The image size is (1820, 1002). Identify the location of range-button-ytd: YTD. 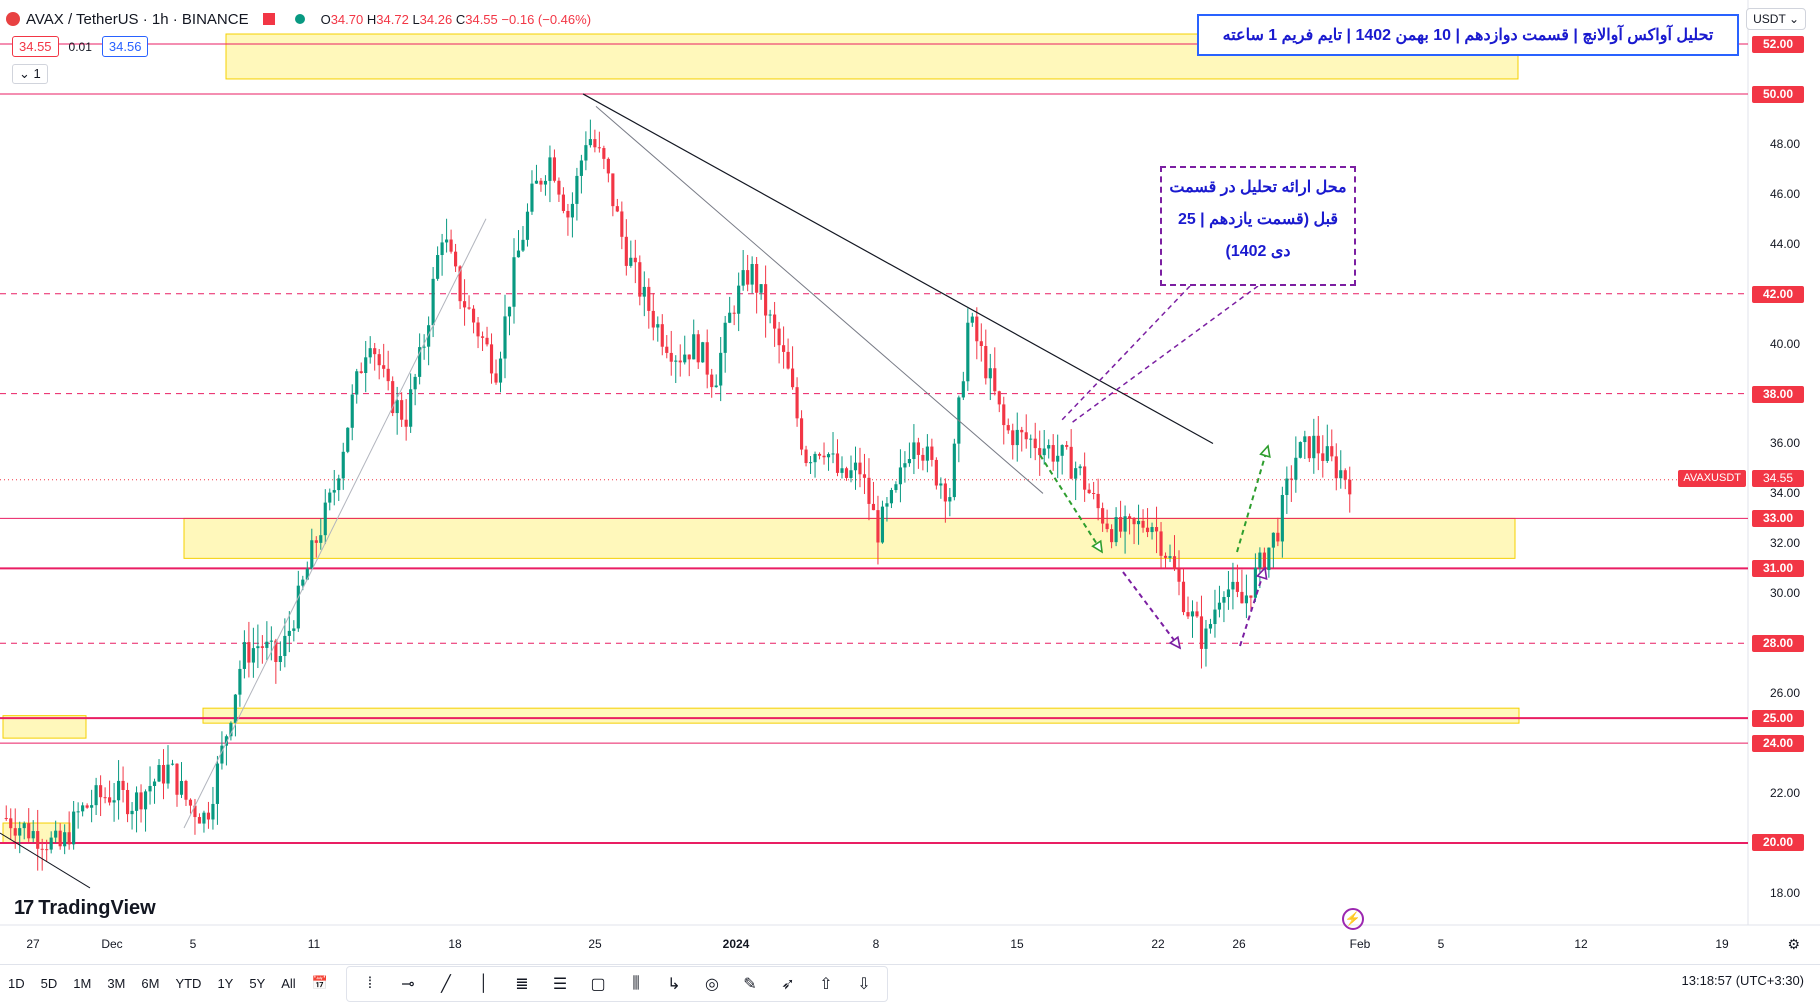
(188, 983).